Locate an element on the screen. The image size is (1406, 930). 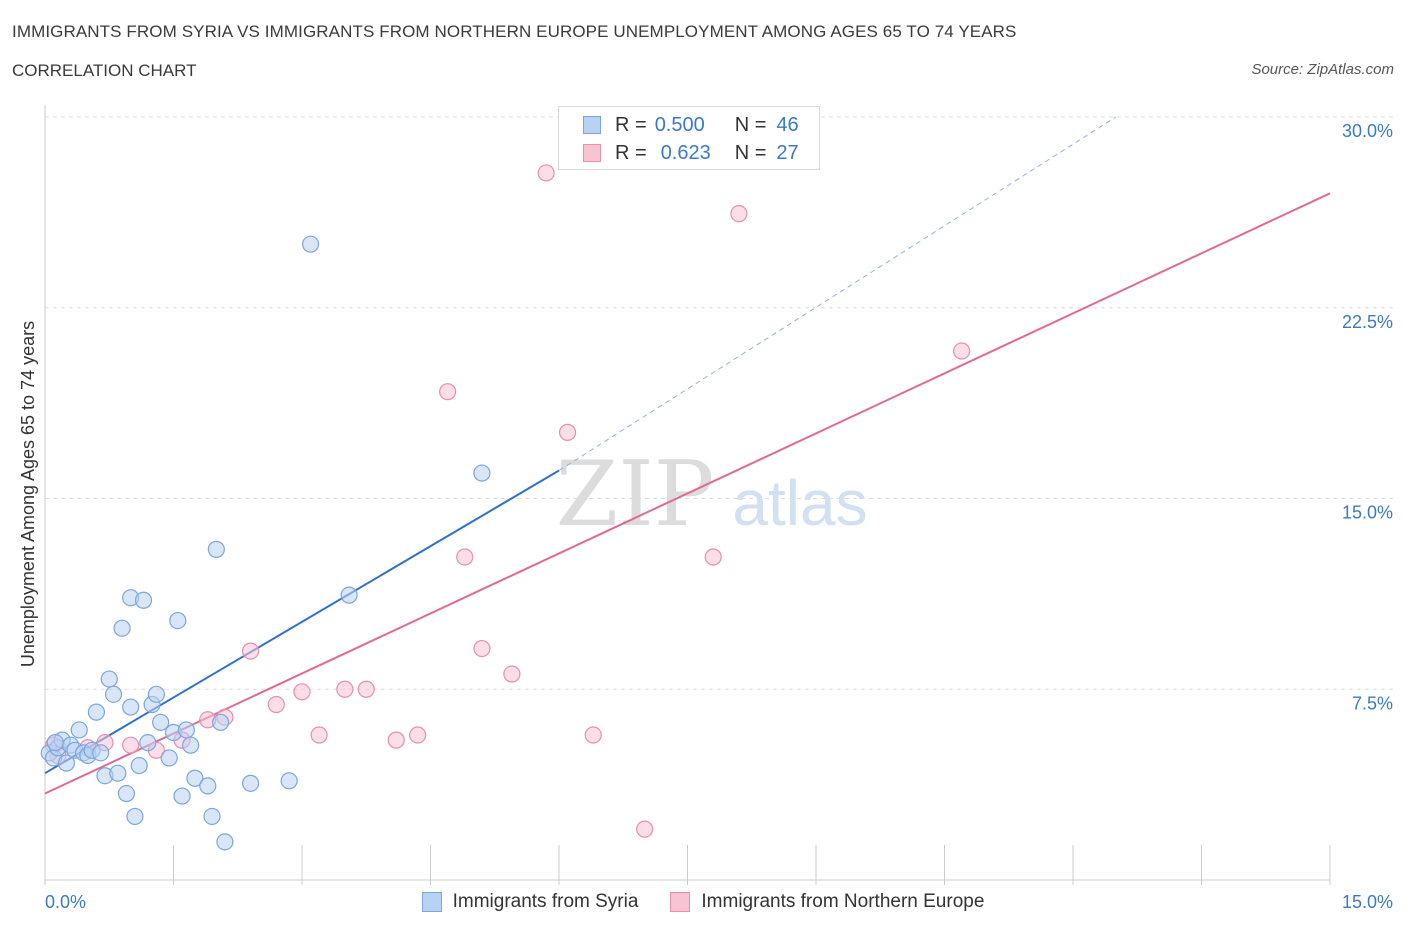
y-tick-label: 22.5% is located at coordinates (1367, 322).